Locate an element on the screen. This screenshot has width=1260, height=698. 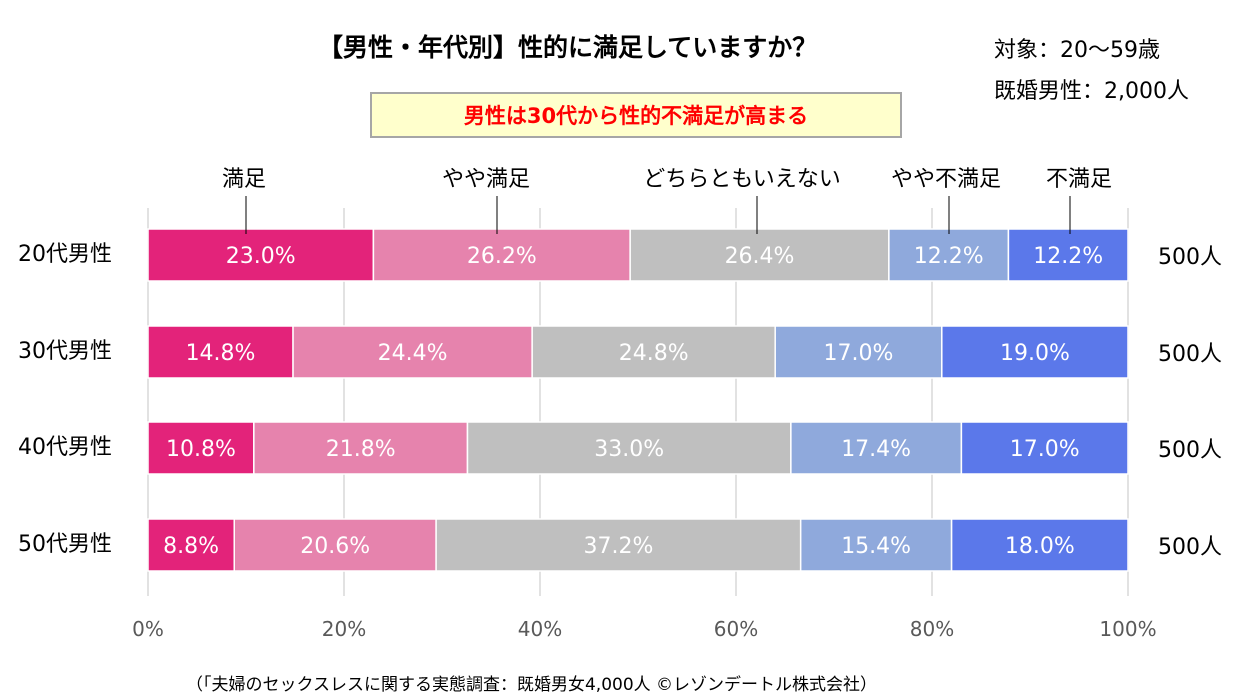
data-label: 17.4% is located at coordinates (876, 449).